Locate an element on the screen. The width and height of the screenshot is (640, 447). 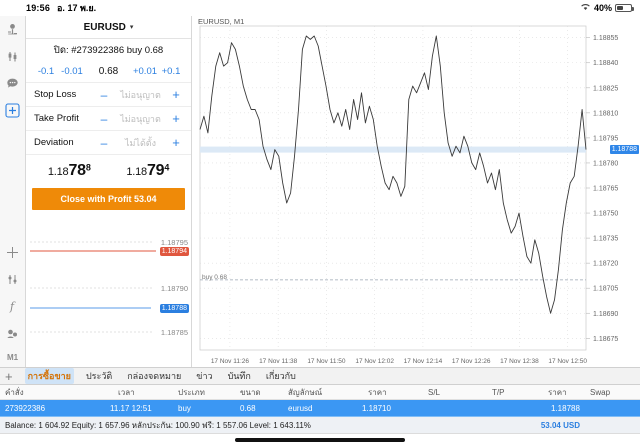
stop-loss-row: Stop Loss – ไม่อนุญาต + is located at coordinates (108, 95).